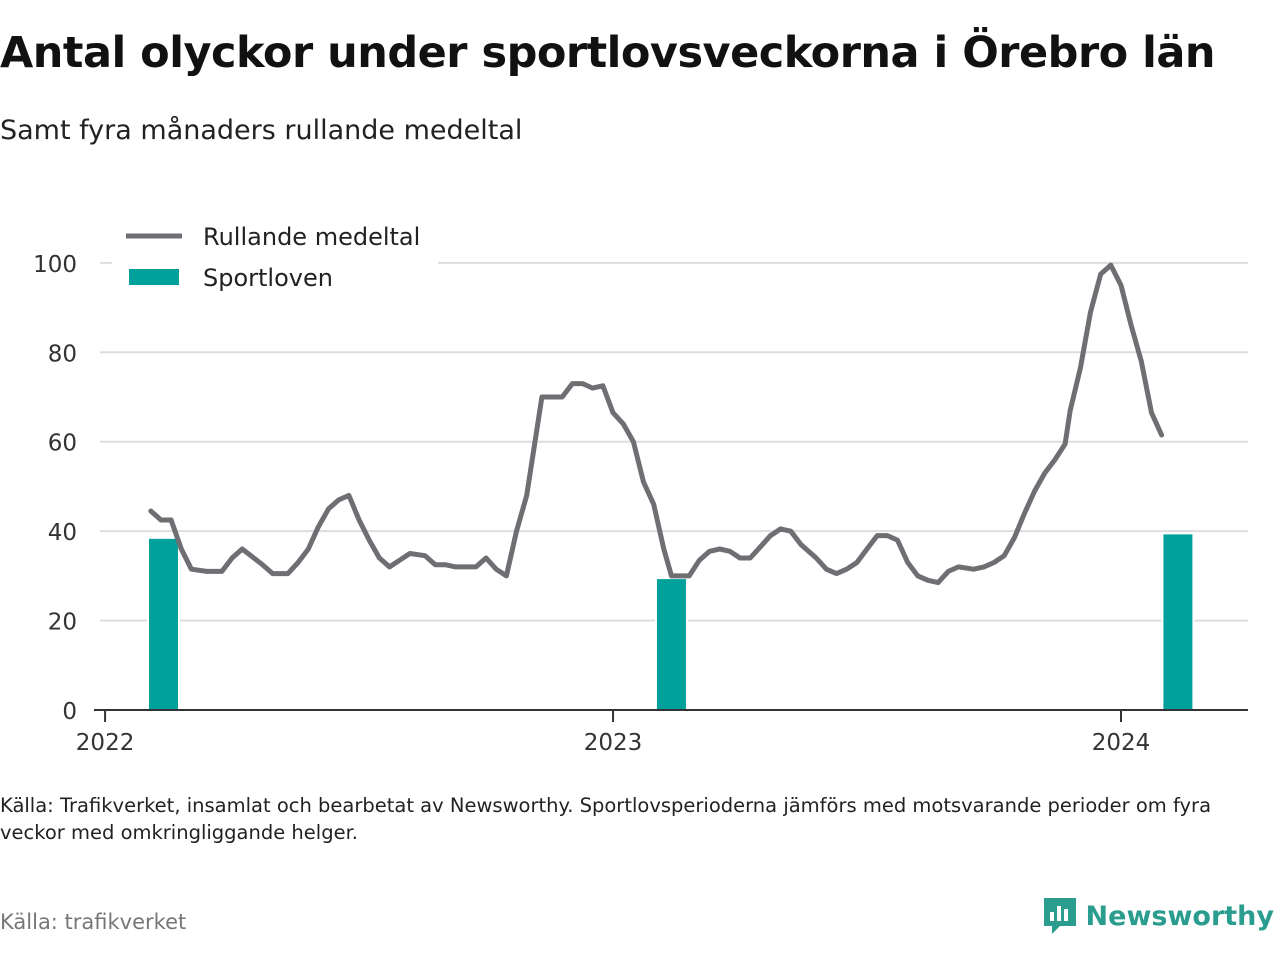 This screenshot has height=960, width=1280. I want to click on brand-logo: Newsworthy, so click(1158, 916).